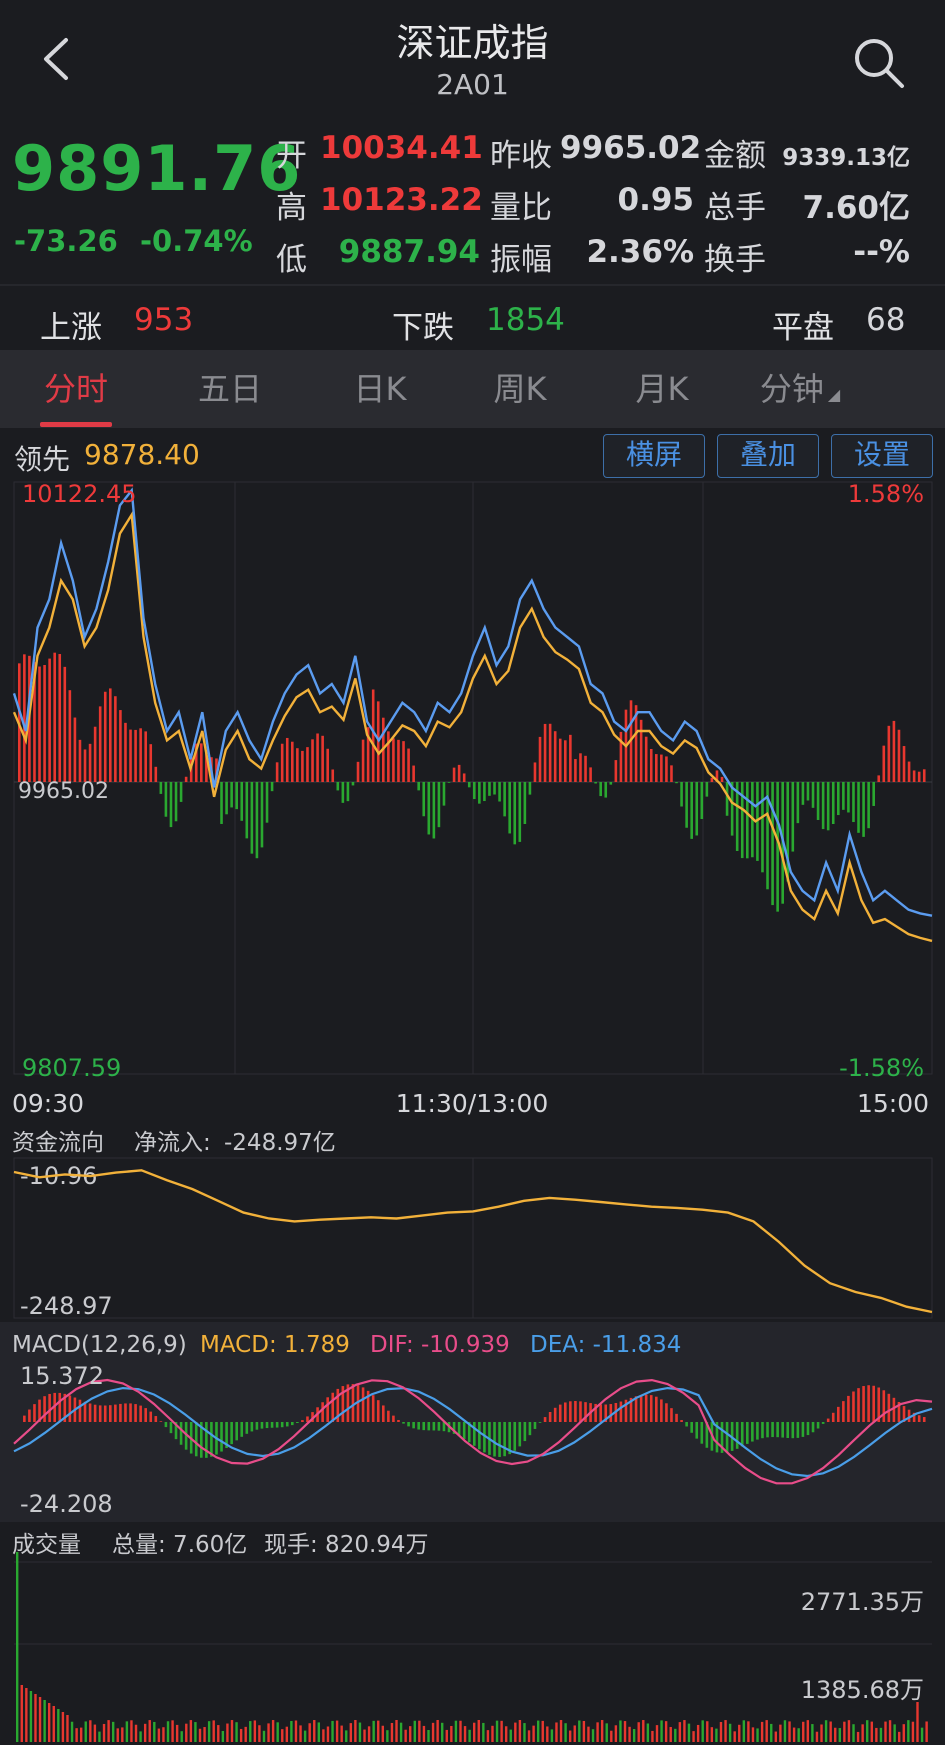 The image size is (945, 1745). What do you see at coordinates (800, 389) in the screenshot?
I see `tab-minute: 分钟 ◢` at bounding box center [800, 389].